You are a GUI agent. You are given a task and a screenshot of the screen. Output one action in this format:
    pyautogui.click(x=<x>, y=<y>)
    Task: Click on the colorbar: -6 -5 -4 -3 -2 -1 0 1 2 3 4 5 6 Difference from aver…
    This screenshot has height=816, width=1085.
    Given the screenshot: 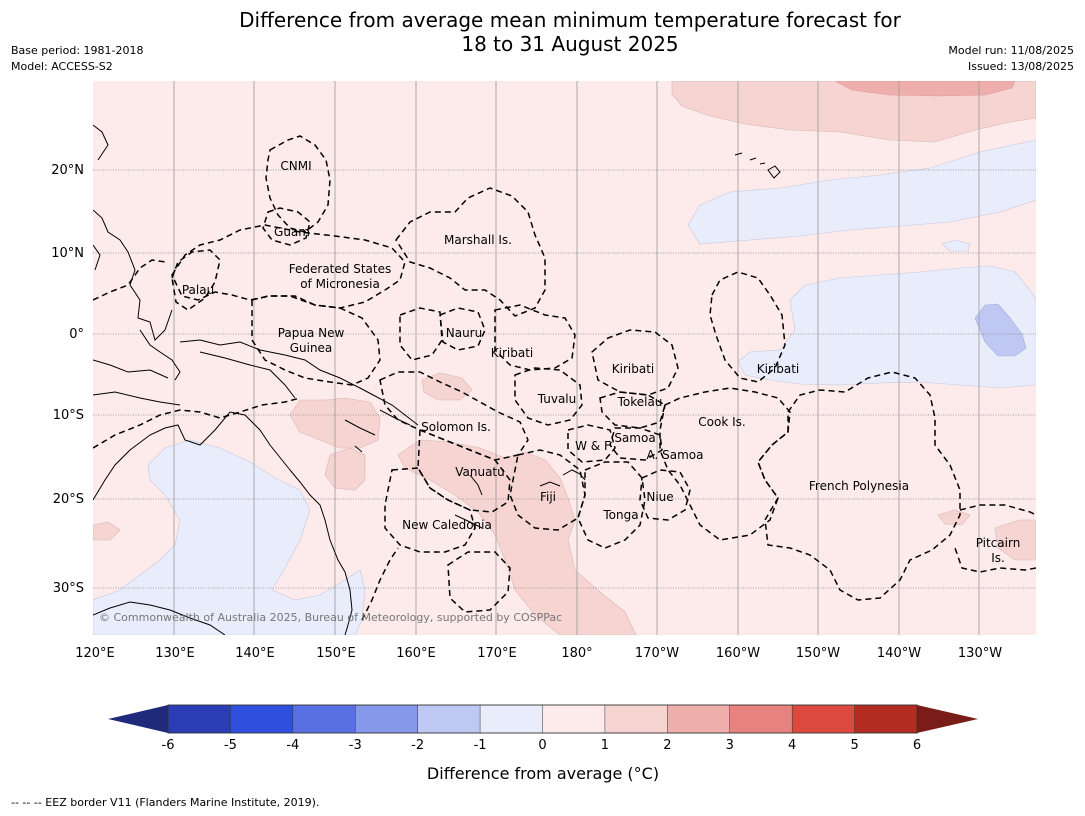 What is the action you would take?
    pyautogui.click(x=543, y=743)
    